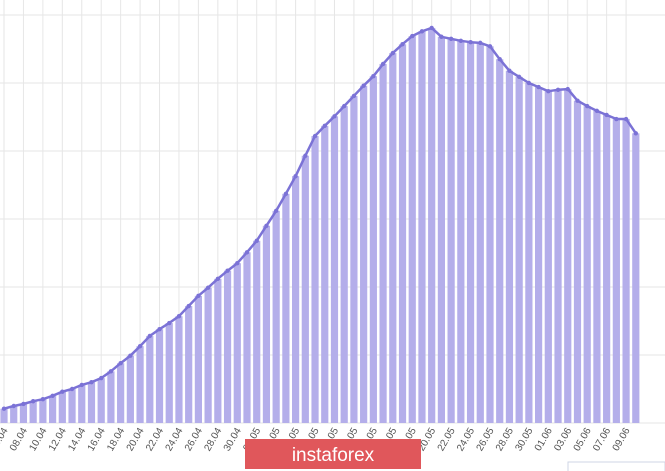 The height and width of the screenshot is (471, 665). What do you see at coordinates (616, 466) in the screenshot?
I see `corner-box` at bounding box center [616, 466].